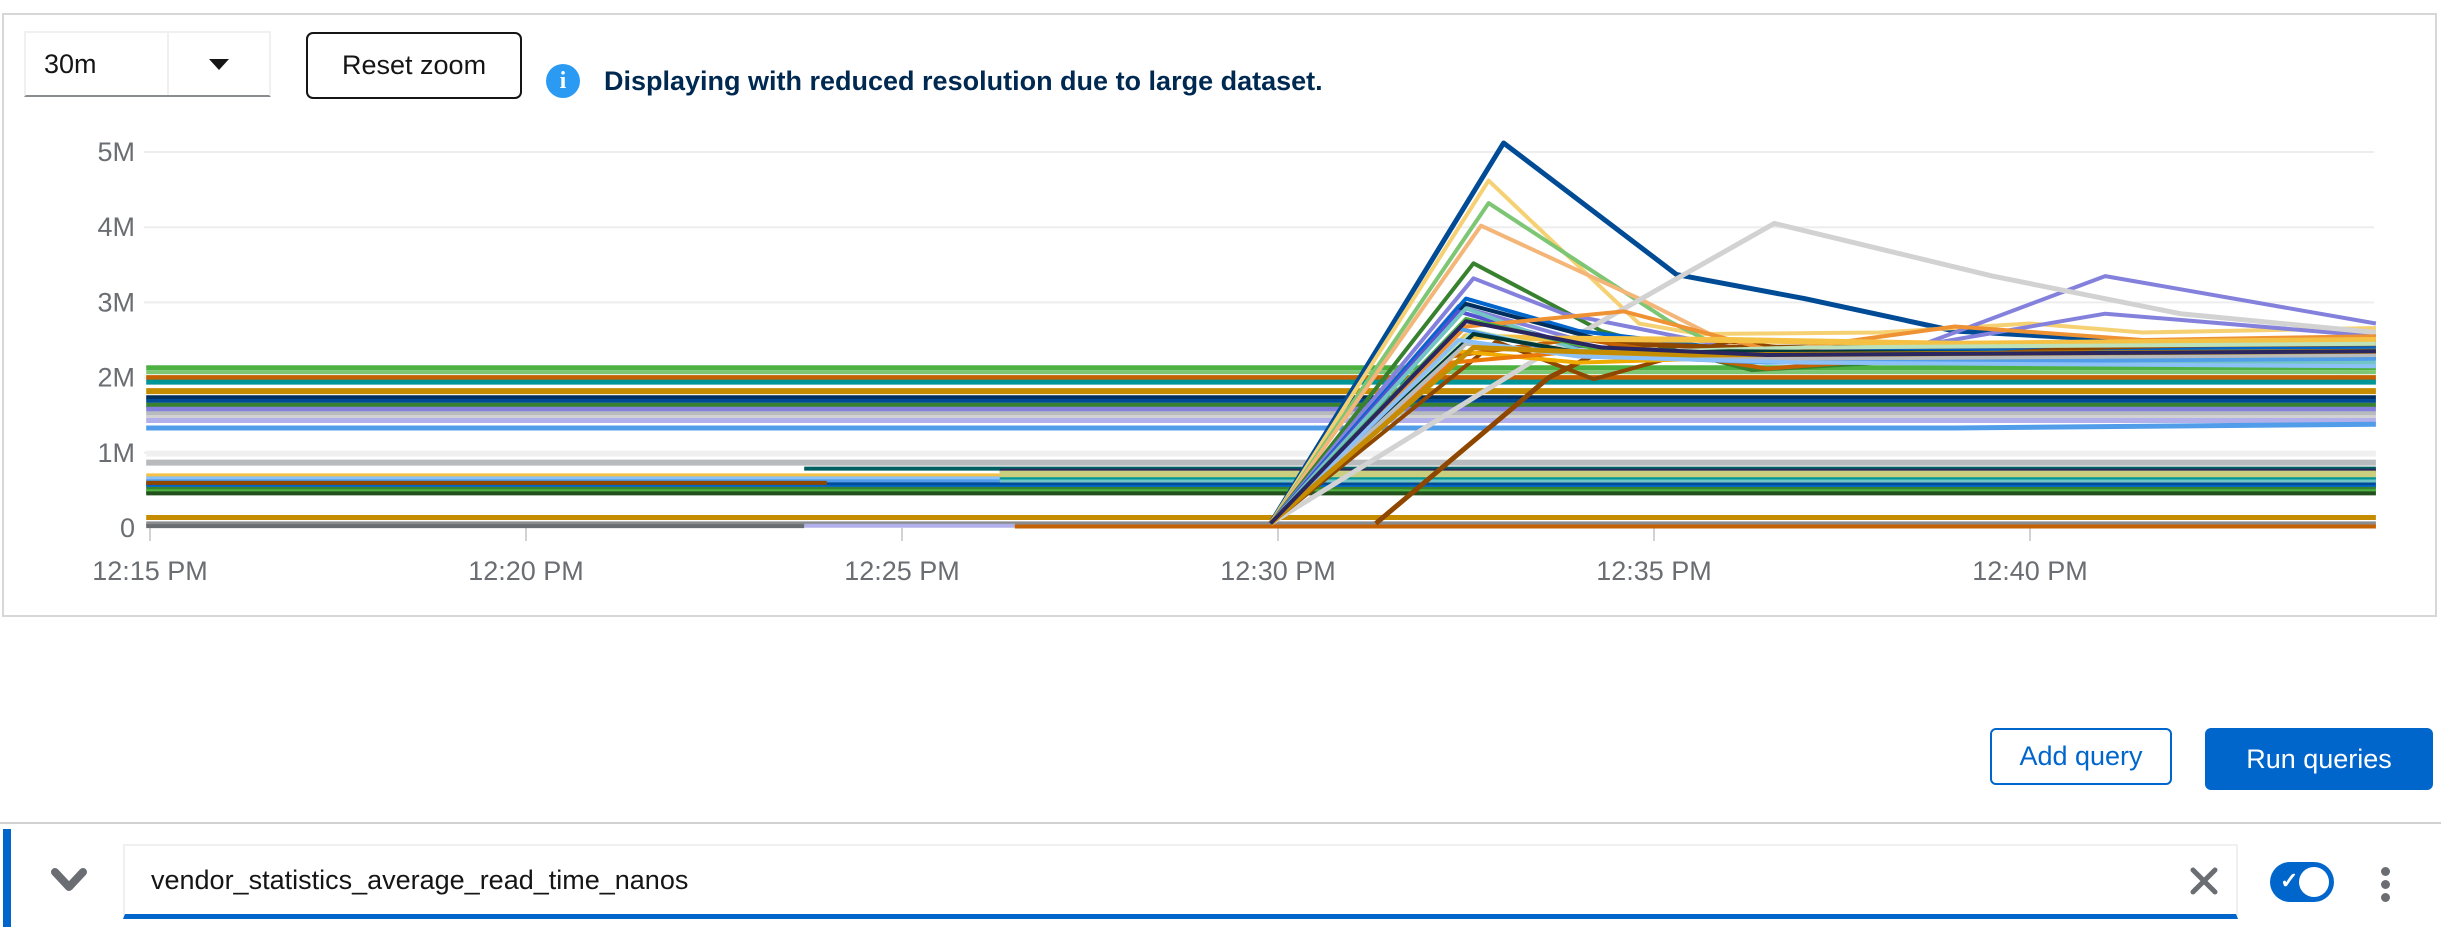  I want to click on svg-text: 3M, so click(116, 302).